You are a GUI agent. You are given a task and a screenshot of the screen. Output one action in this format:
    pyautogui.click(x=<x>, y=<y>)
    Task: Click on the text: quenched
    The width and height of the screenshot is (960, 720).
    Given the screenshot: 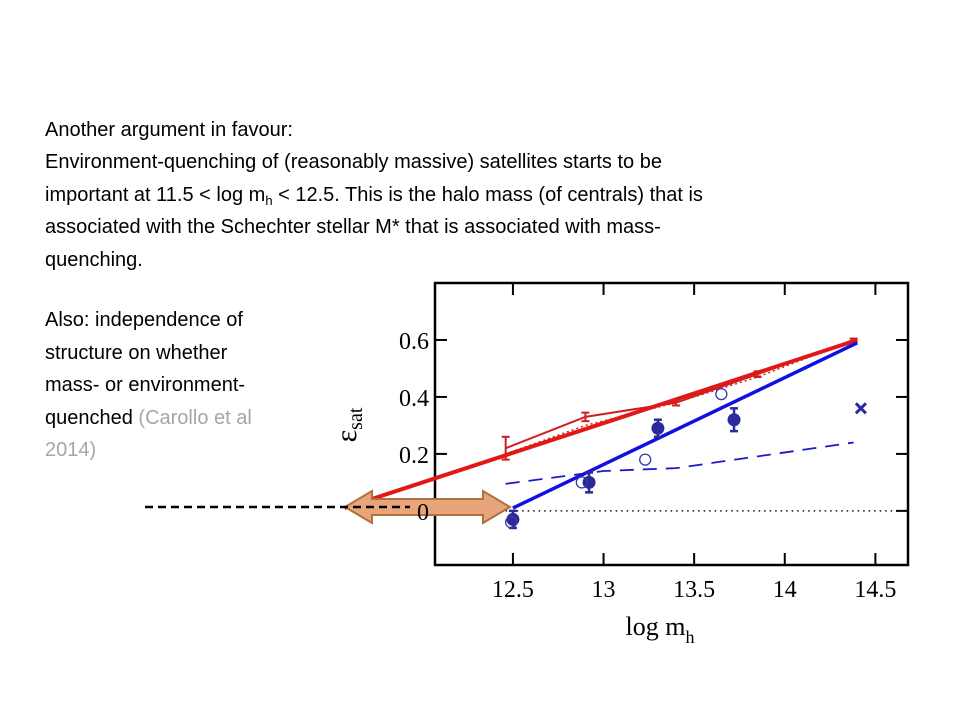 What is the action you would take?
    pyautogui.click(x=92, y=418)
    